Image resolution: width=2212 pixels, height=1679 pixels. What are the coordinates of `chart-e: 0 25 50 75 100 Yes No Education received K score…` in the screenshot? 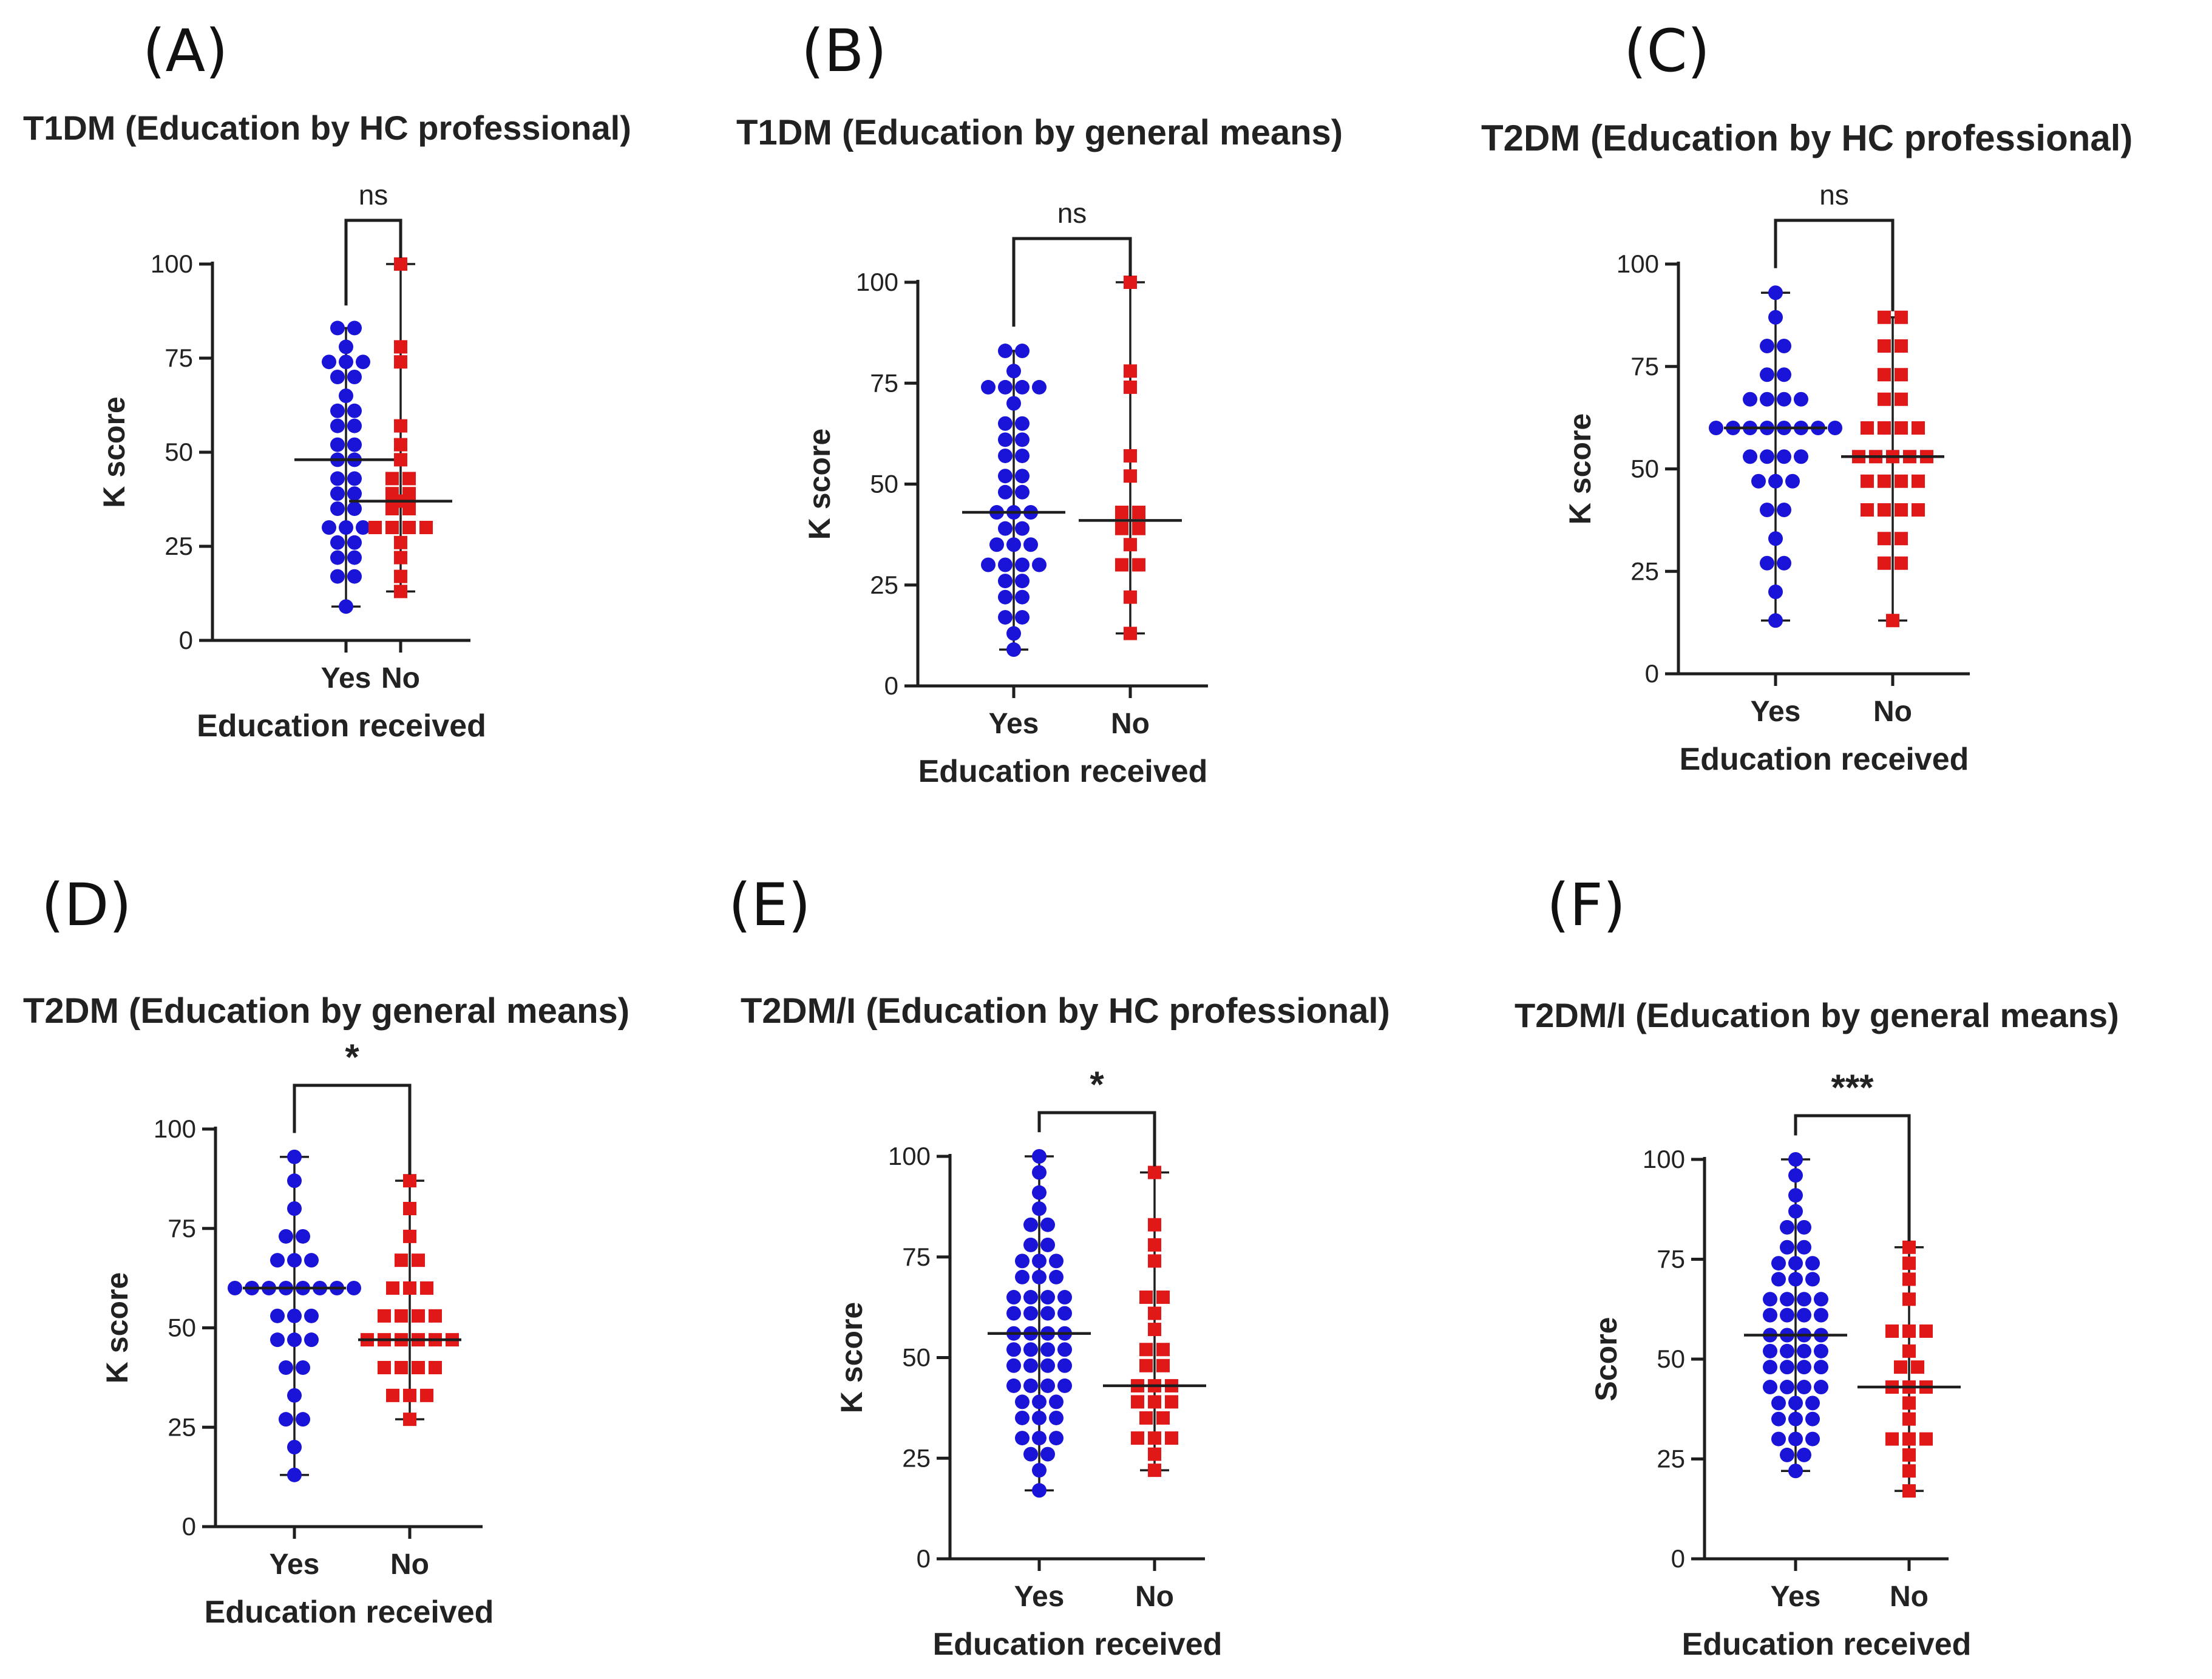 It's located at (1029, 1363).